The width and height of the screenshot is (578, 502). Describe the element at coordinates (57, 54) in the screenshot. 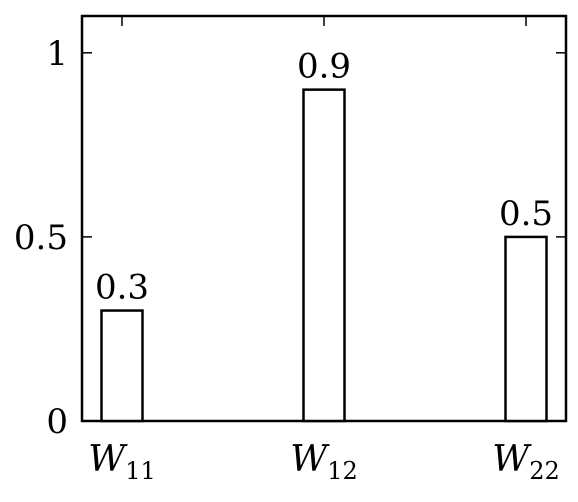

I see `y-tick-label: 1` at that location.